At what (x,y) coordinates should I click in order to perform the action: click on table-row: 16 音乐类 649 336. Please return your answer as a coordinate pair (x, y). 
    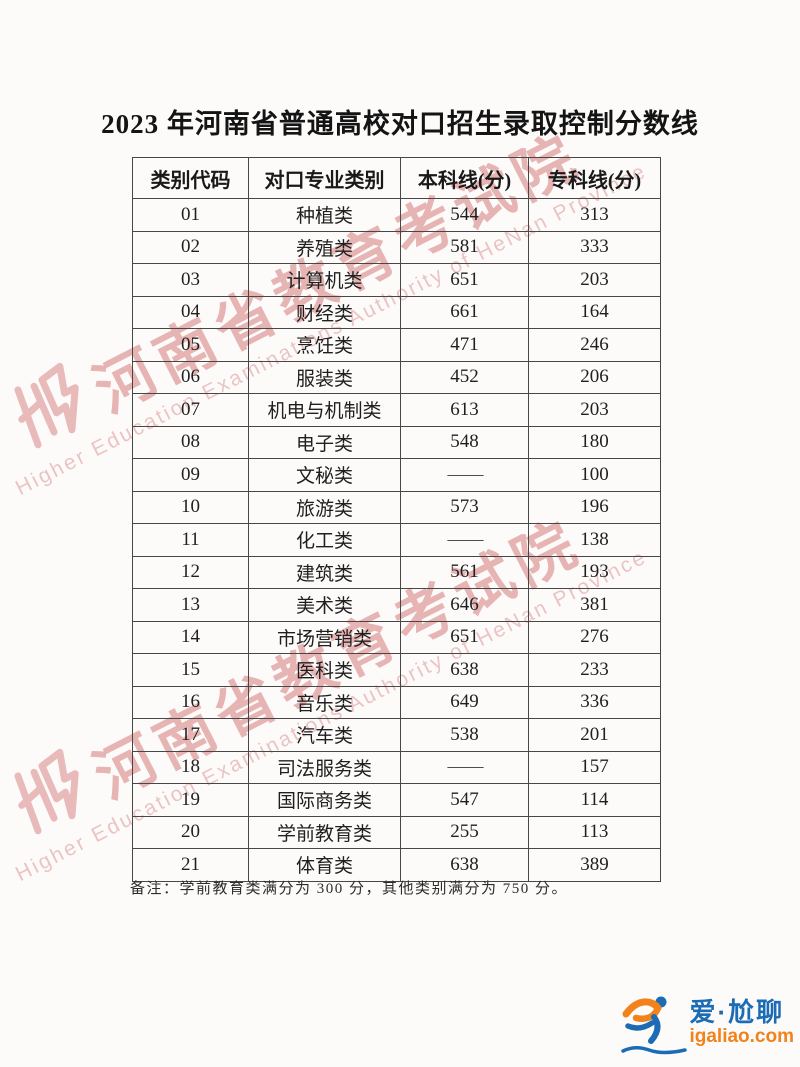
    Looking at the image, I should click on (396, 702).